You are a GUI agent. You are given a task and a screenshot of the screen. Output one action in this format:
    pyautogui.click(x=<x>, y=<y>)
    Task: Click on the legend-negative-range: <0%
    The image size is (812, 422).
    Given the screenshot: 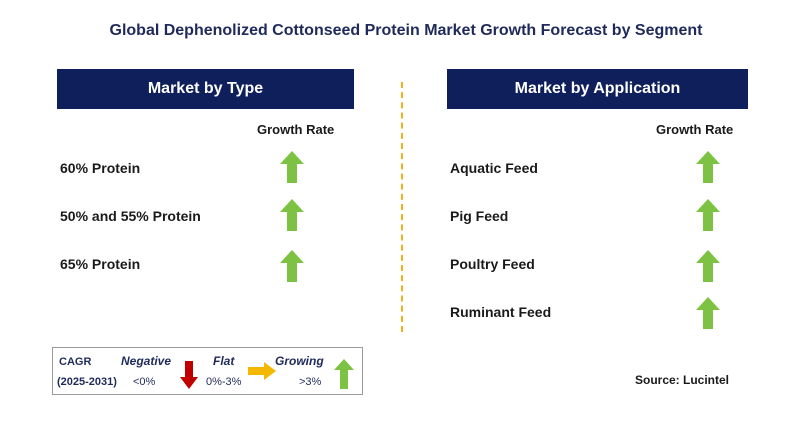 What is the action you would take?
    pyautogui.click(x=144, y=382)
    